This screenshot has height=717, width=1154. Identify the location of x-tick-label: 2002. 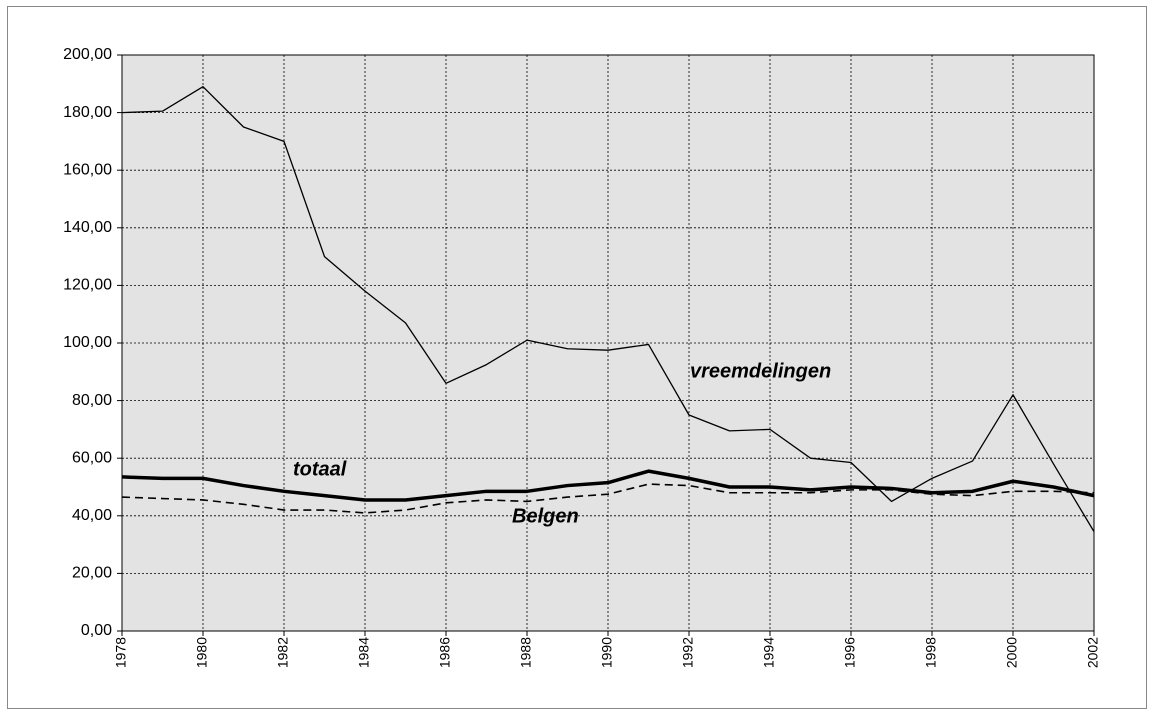
(1093, 652).